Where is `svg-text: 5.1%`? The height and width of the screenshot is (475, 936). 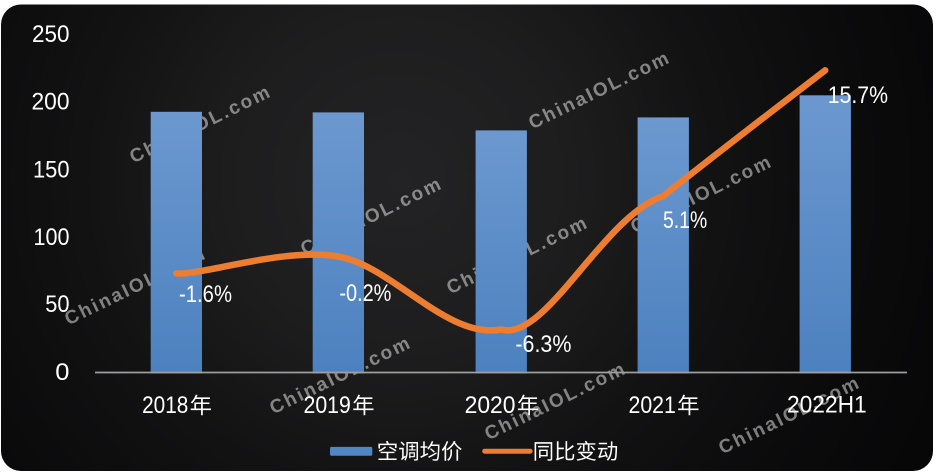
svg-text: 5.1% is located at coordinates (685, 220).